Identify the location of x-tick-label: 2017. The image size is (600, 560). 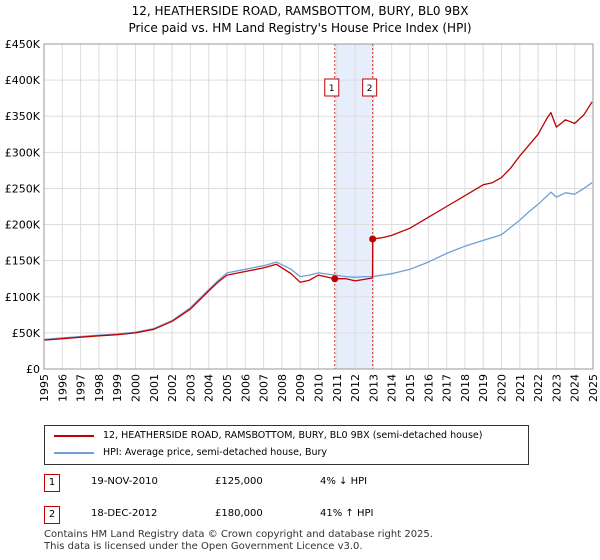
(447, 388).